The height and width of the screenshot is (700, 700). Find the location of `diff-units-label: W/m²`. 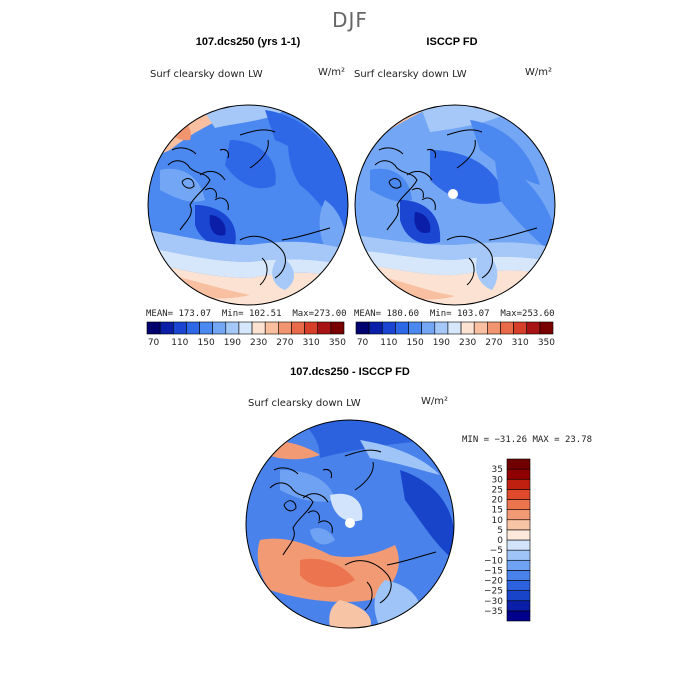

diff-units-label: W/m² is located at coordinates (435, 401).